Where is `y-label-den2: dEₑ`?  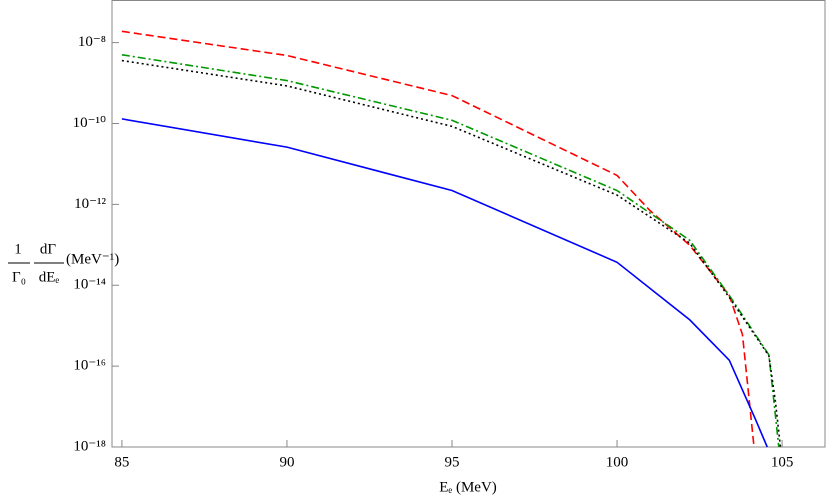
y-label-den2: dEₑ is located at coordinates (49, 277).